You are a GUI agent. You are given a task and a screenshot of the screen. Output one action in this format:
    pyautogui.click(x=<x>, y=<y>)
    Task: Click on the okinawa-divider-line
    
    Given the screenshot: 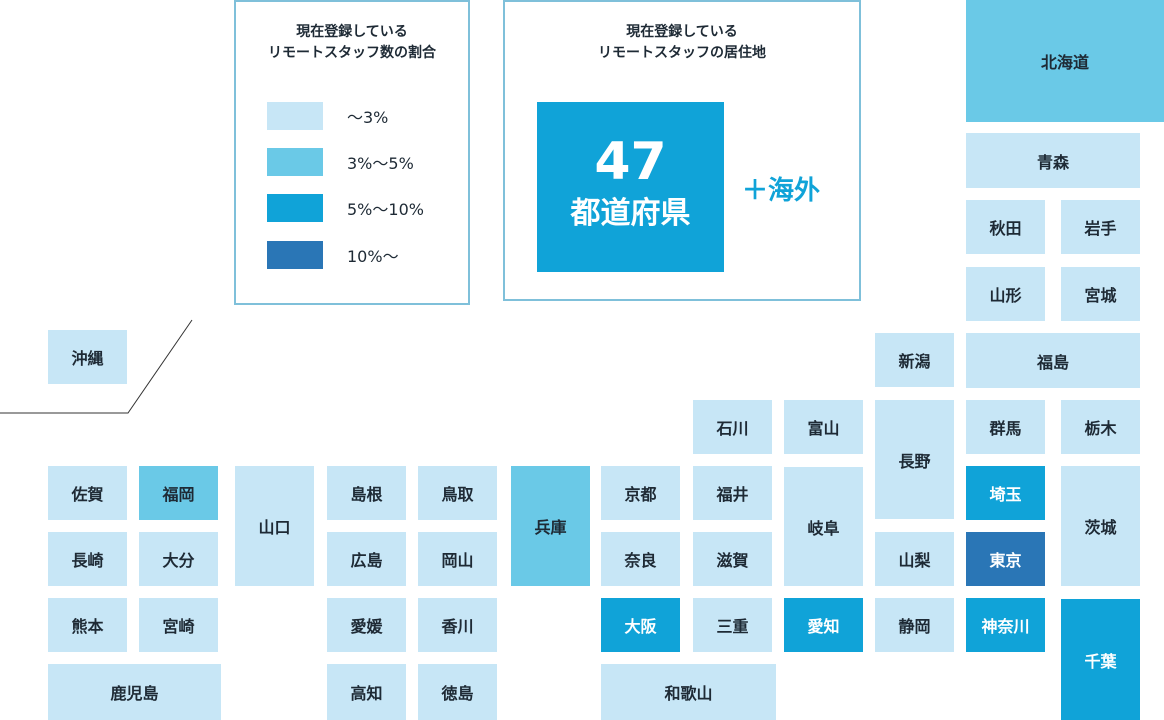 What is the action you would take?
    pyautogui.click(x=96, y=366)
    